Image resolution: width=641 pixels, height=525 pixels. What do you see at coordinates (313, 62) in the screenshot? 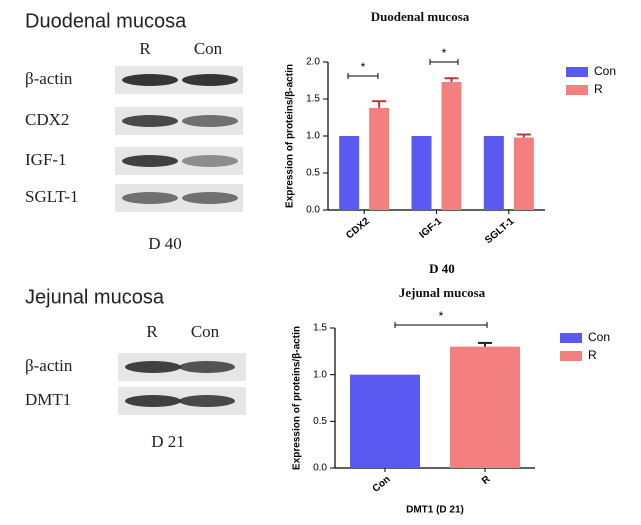
I see `y-tick-label: 2.0` at bounding box center [313, 62].